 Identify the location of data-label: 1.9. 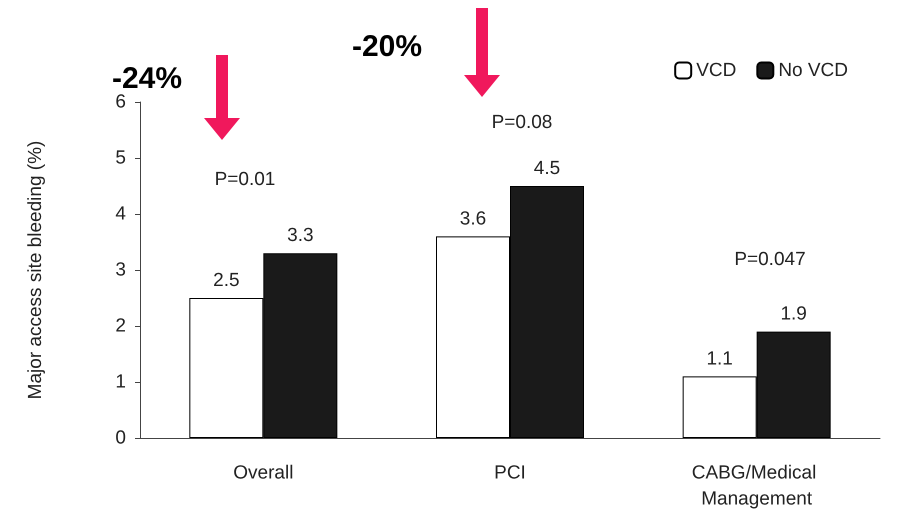
(793, 314).